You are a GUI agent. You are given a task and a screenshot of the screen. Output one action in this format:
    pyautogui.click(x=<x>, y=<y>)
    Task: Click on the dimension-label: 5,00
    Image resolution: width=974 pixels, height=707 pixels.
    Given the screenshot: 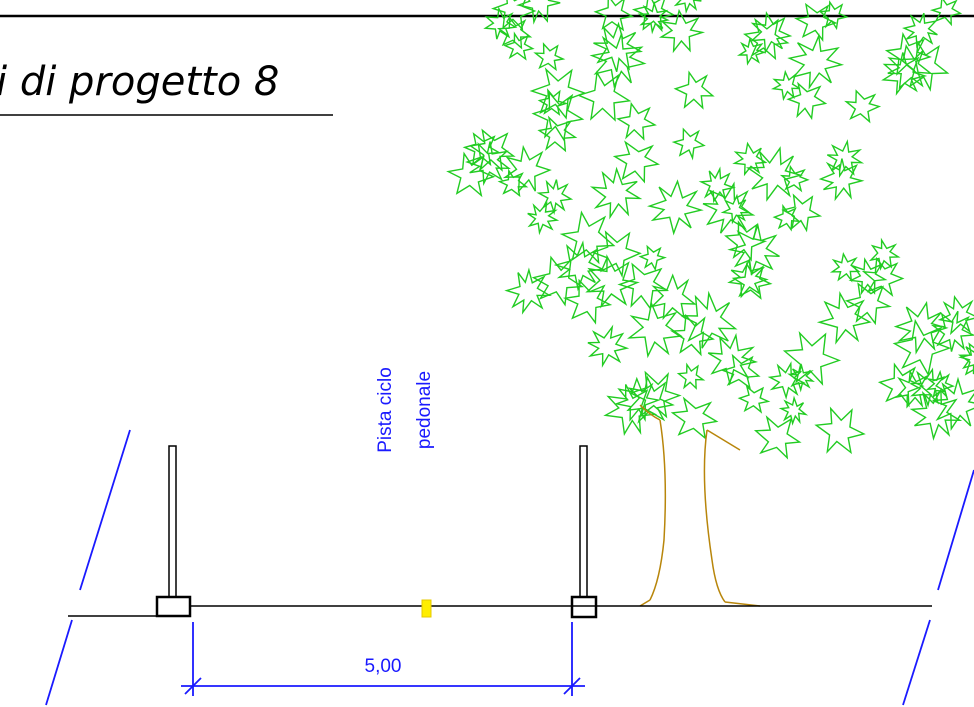 What is the action you would take?
    pyautogui.click(x=383, y=666)
    